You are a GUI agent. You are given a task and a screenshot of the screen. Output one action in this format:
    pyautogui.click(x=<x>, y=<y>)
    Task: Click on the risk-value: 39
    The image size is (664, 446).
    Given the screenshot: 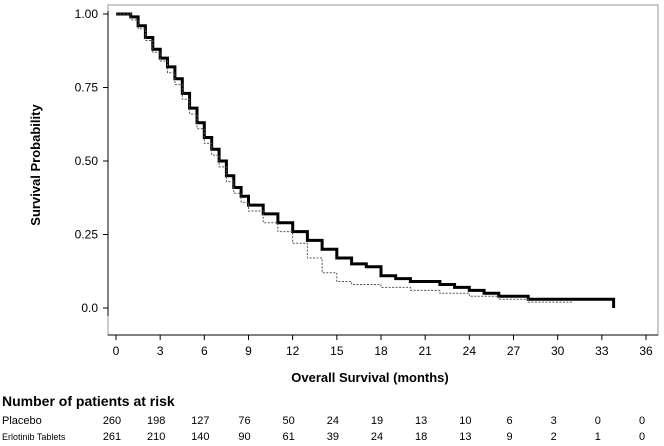 What is the action you would take?
    pyautogui.click(x=333, y=437)
    